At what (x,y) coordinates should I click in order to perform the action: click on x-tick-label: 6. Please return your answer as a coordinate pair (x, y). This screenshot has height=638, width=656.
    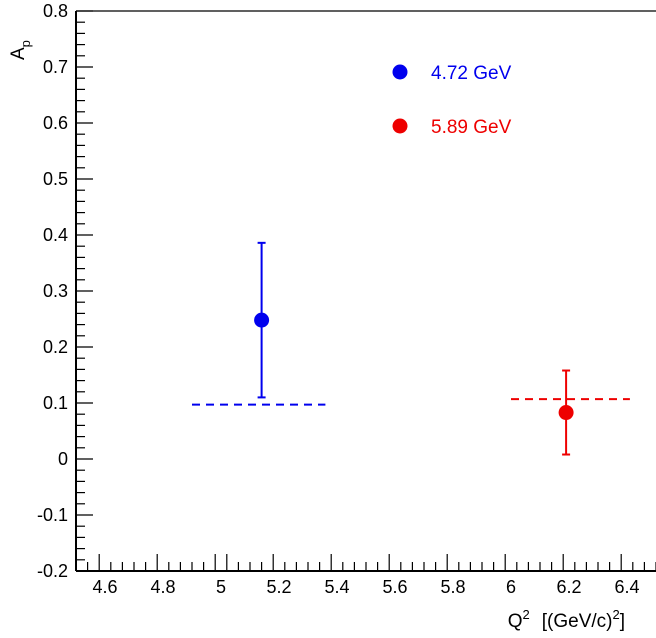
    Looking at the image, I should click on (511, 587).